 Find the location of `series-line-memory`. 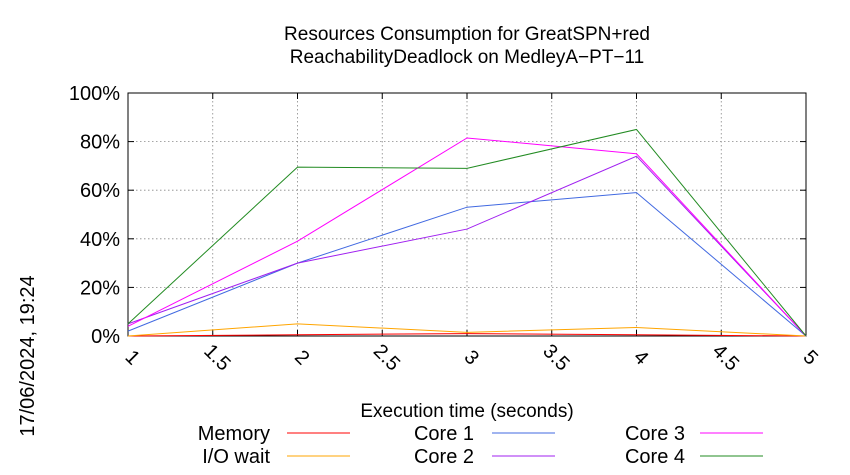

series-line-memory is located at coordinates (467, 335).